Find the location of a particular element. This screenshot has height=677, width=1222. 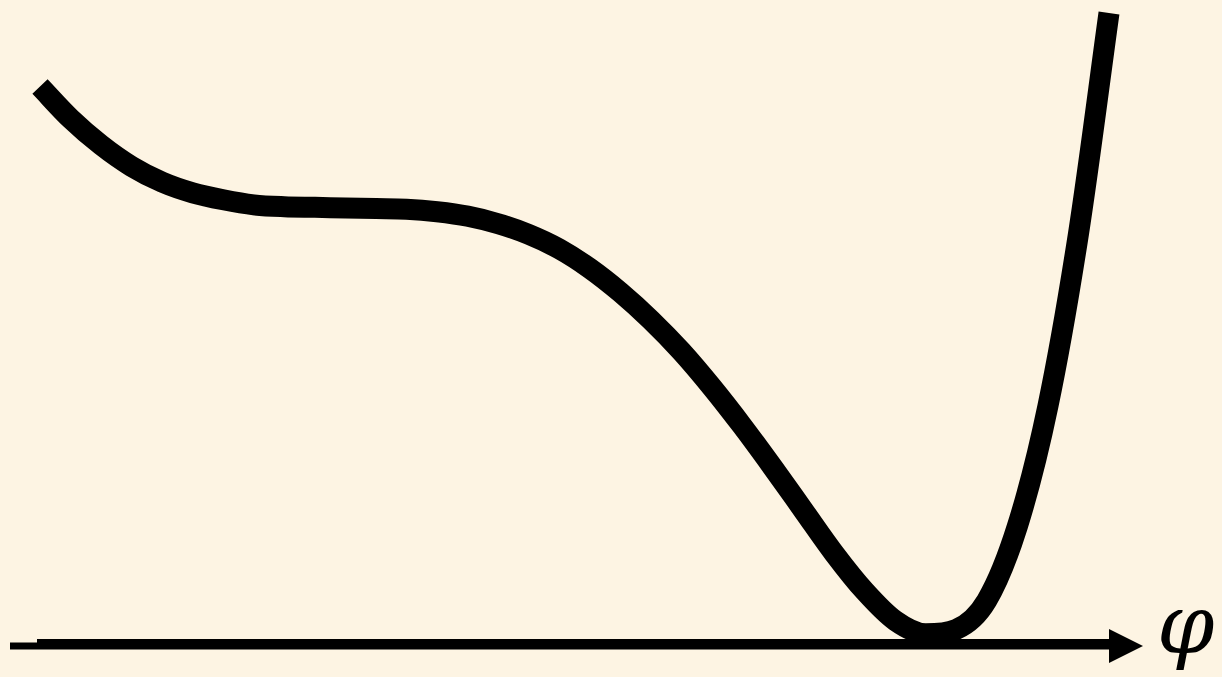

x-axis-title: φ is located at coordinates (1186, 625).